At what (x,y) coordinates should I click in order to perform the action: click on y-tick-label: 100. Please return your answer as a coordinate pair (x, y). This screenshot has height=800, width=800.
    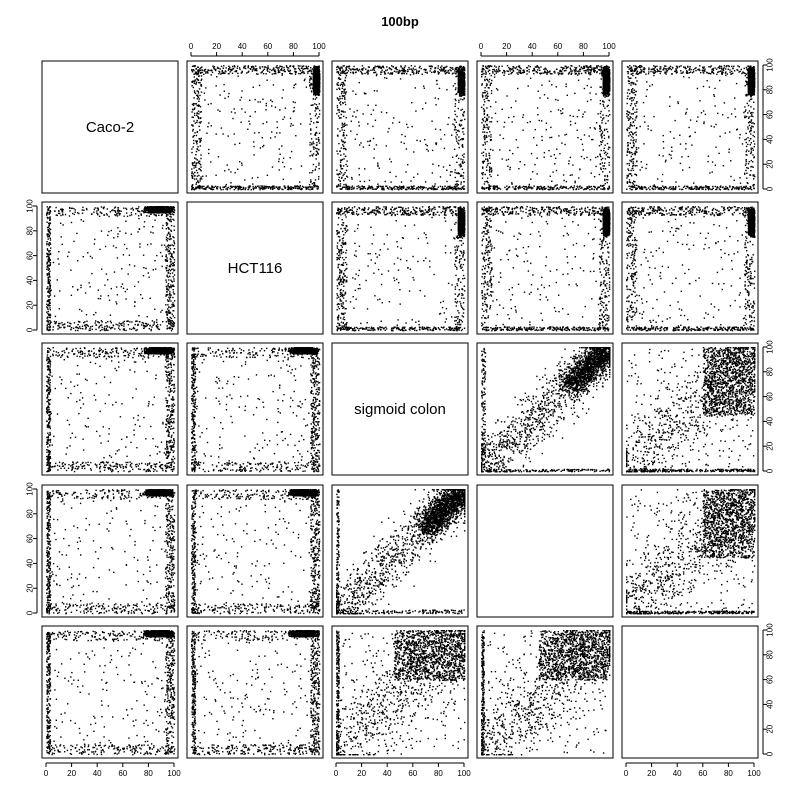
    Looking at the image, I should click on (770, 65).